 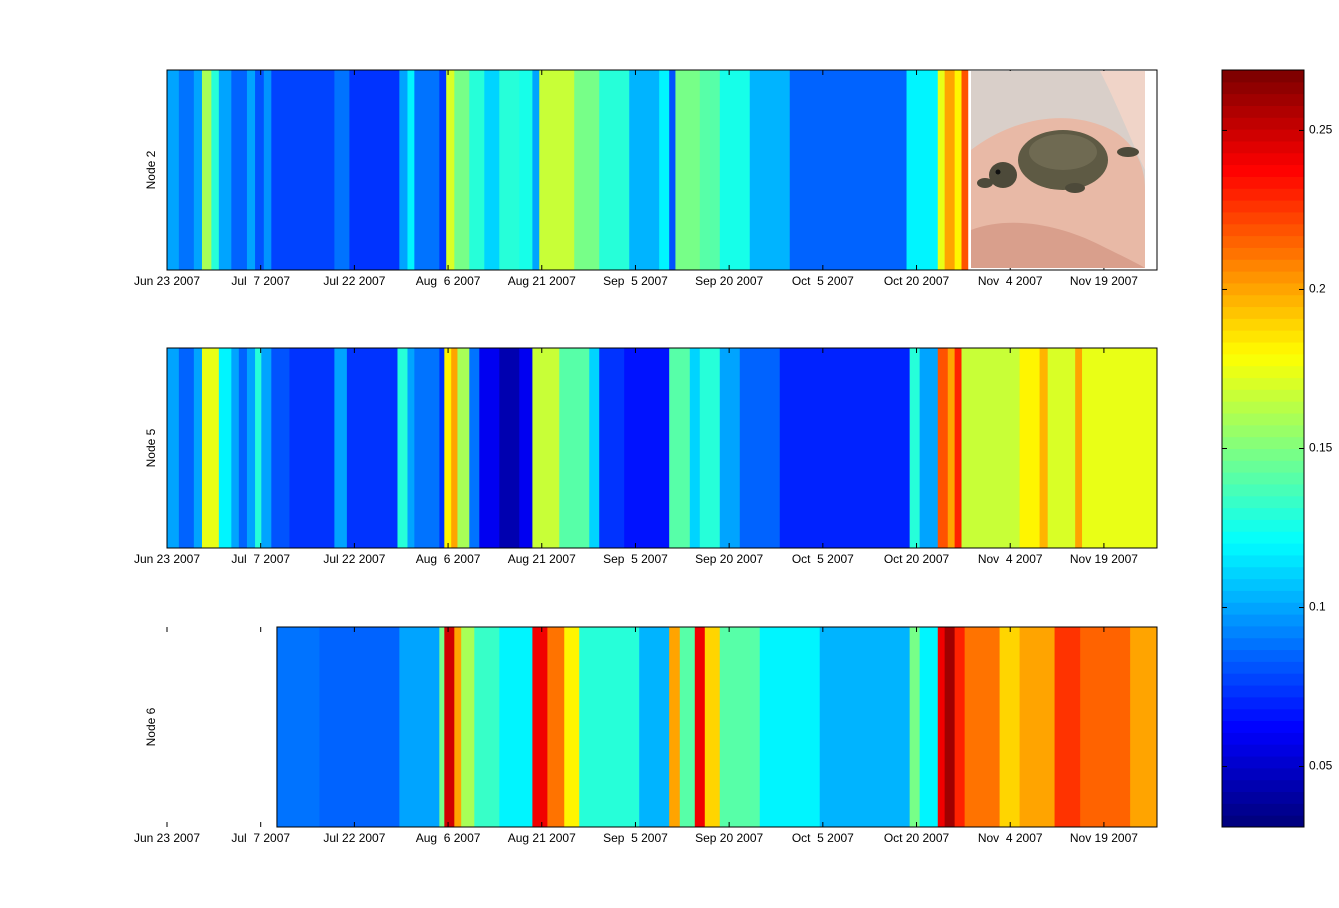 What do you see at coordinates (542, 559) in the screenshot?
I see `x-tick-label: Aug 21 2007` at bounding box center [542, 559].